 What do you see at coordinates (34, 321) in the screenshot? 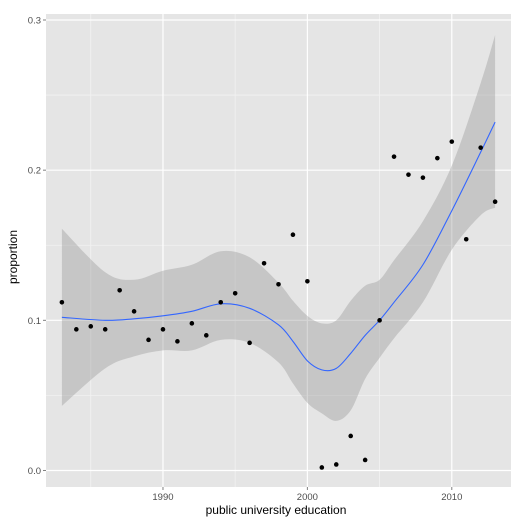
I see `y-tick-label: 0.1` at bounding box center [34, 321].